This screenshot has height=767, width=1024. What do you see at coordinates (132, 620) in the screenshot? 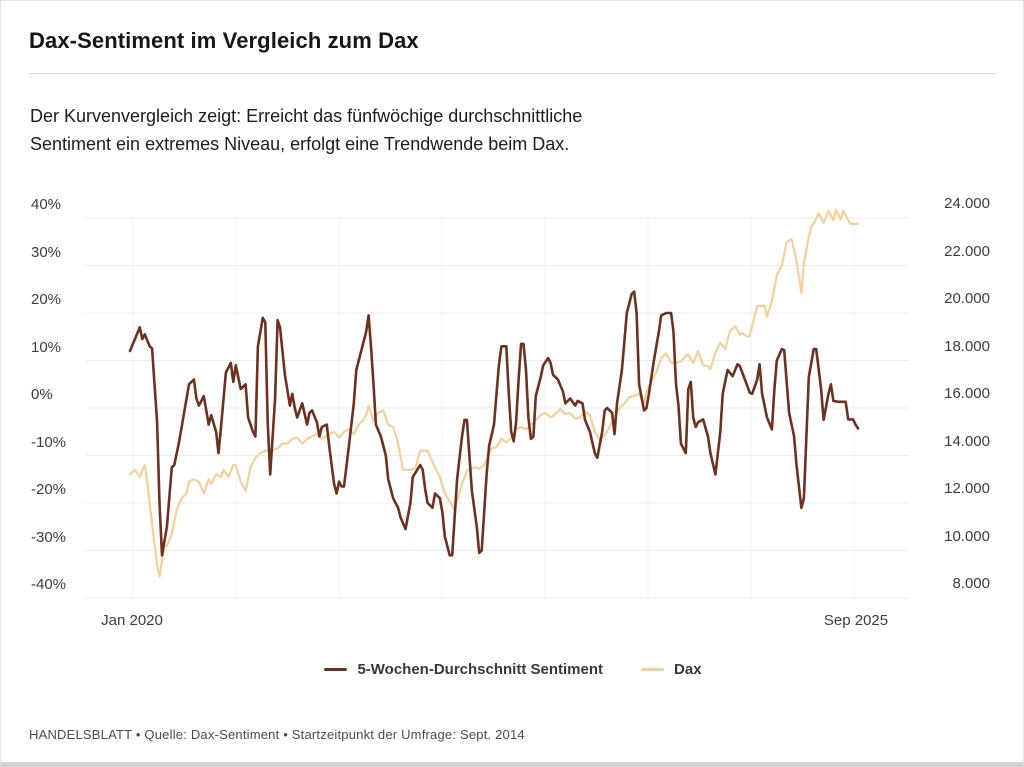
I see `x-tick: Jan 2020` at bounding box center [132, 620].